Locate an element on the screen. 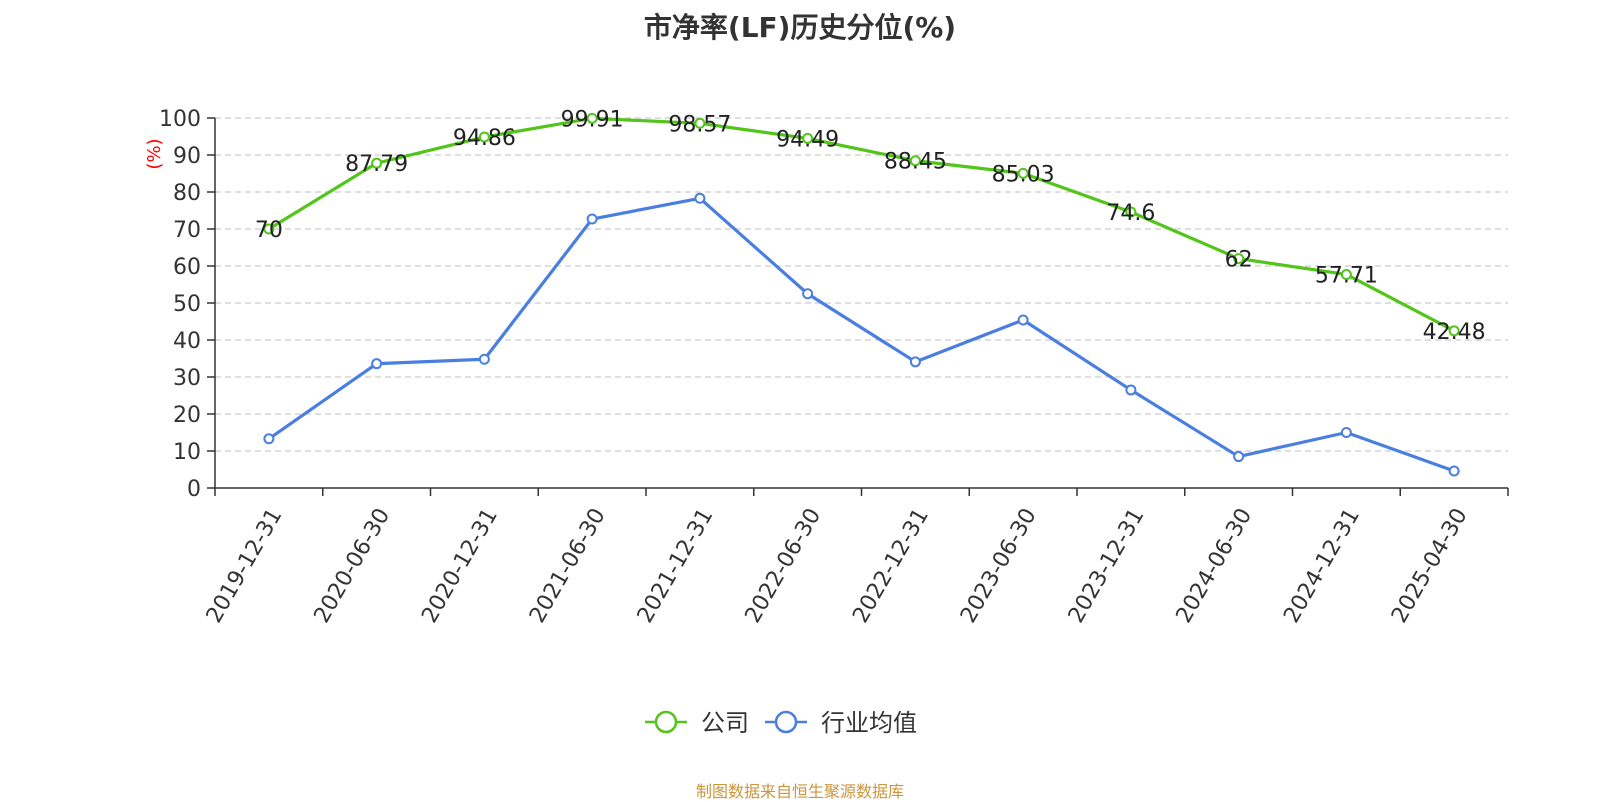  data-label: 70 is located at coordinates (269, 230).